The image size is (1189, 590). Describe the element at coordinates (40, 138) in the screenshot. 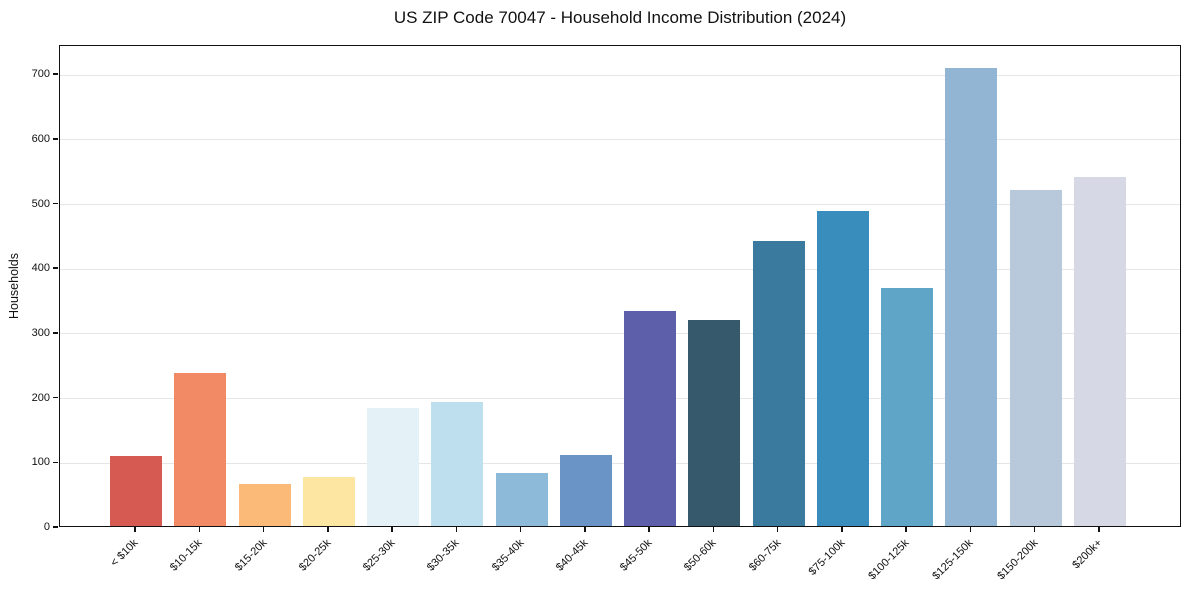

I see `y-tick-label: 600` at that location.